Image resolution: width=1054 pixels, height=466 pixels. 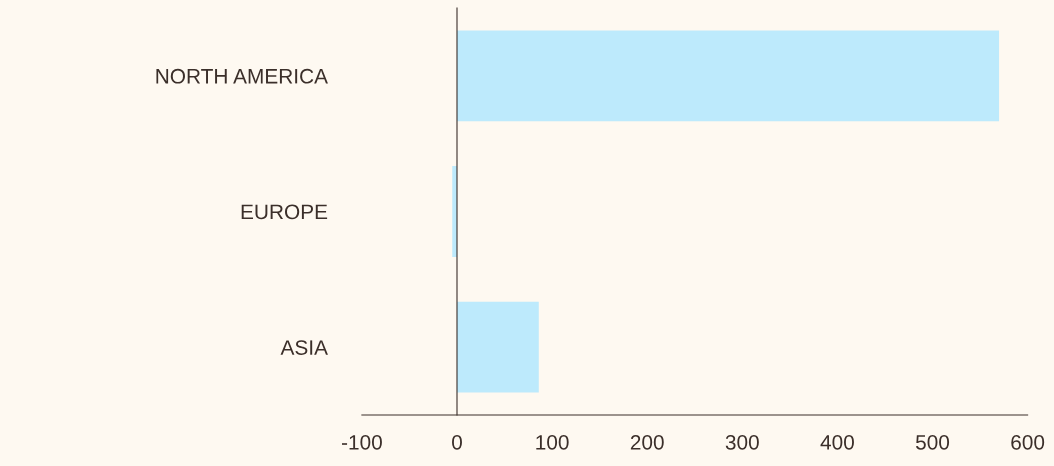 I want to click on y-tick-label: EUROPE, so click(x=284, y=212).